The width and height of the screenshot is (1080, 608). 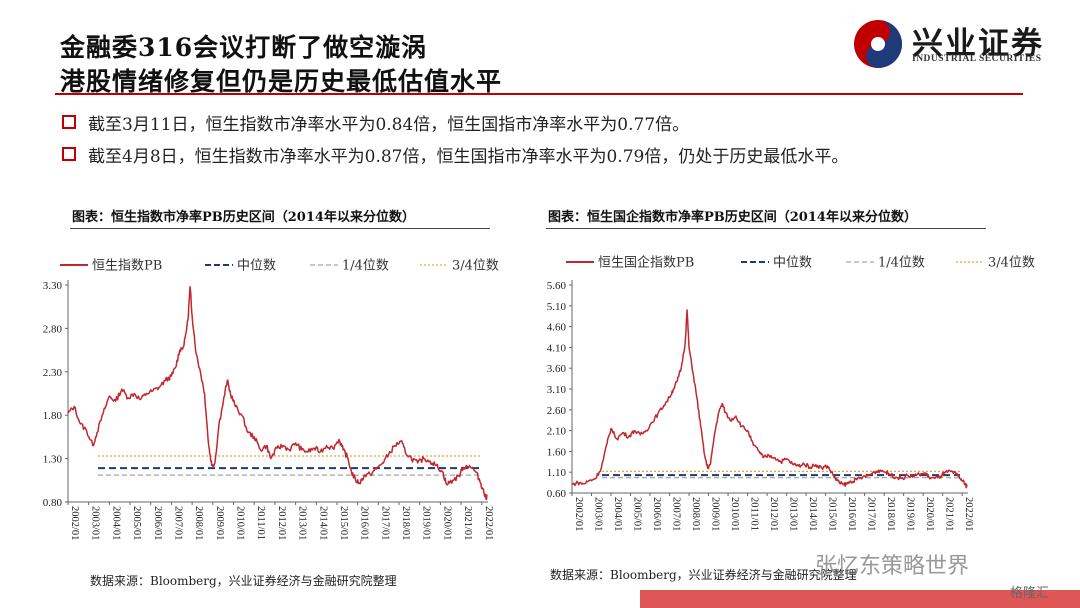 I want to click on watermark-logo-text: 格隆汇, so click(x=1030, y=593).